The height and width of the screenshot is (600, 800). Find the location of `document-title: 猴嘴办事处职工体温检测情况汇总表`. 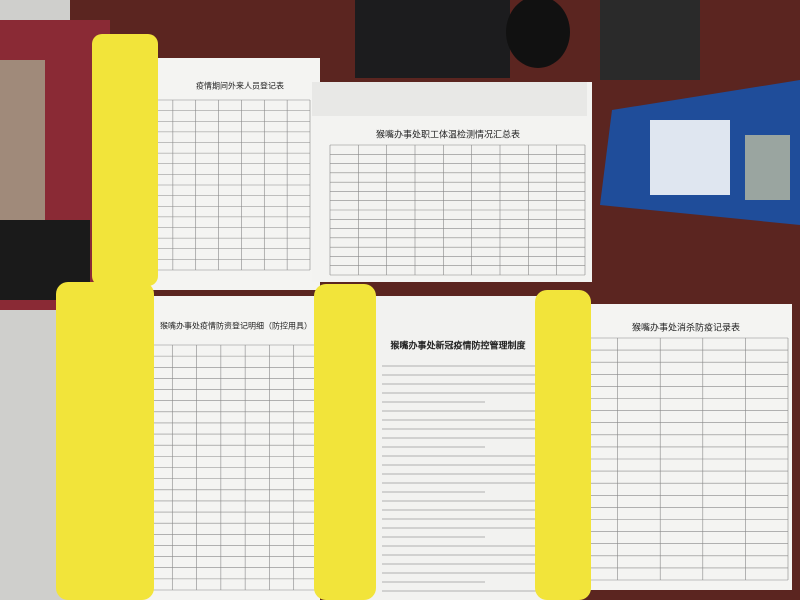

document-title: 猴嘴办事处职工体温检测情况汇总表 is located at coordinates (448, 135).